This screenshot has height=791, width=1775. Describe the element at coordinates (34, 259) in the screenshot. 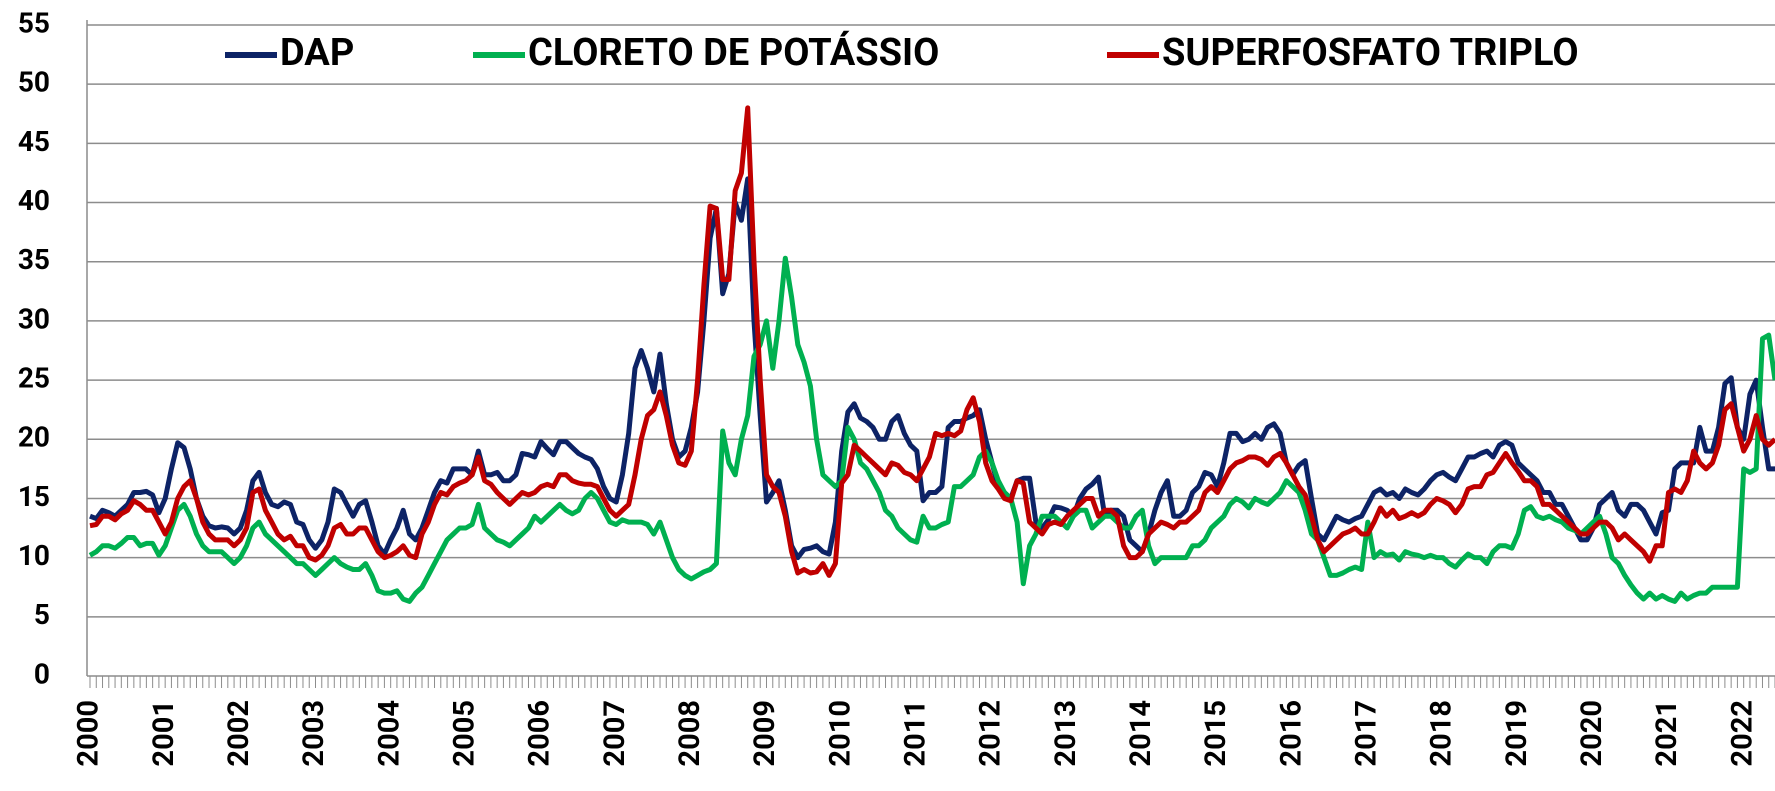

I see `y-tick-label: 35` at that location.